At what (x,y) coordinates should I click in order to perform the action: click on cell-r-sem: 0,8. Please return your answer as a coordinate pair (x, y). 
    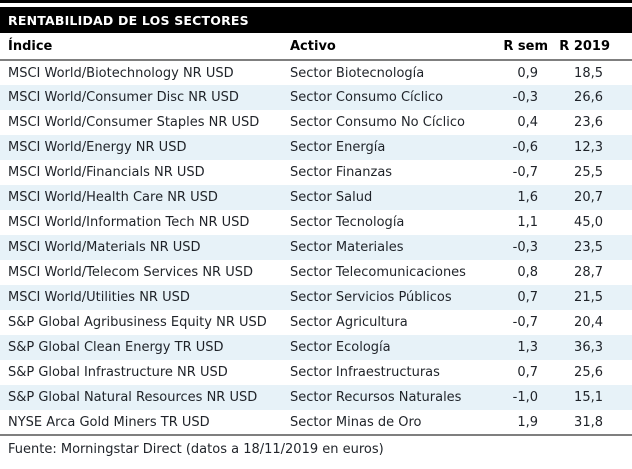
    Looking at the image, I should click on (527, 272).